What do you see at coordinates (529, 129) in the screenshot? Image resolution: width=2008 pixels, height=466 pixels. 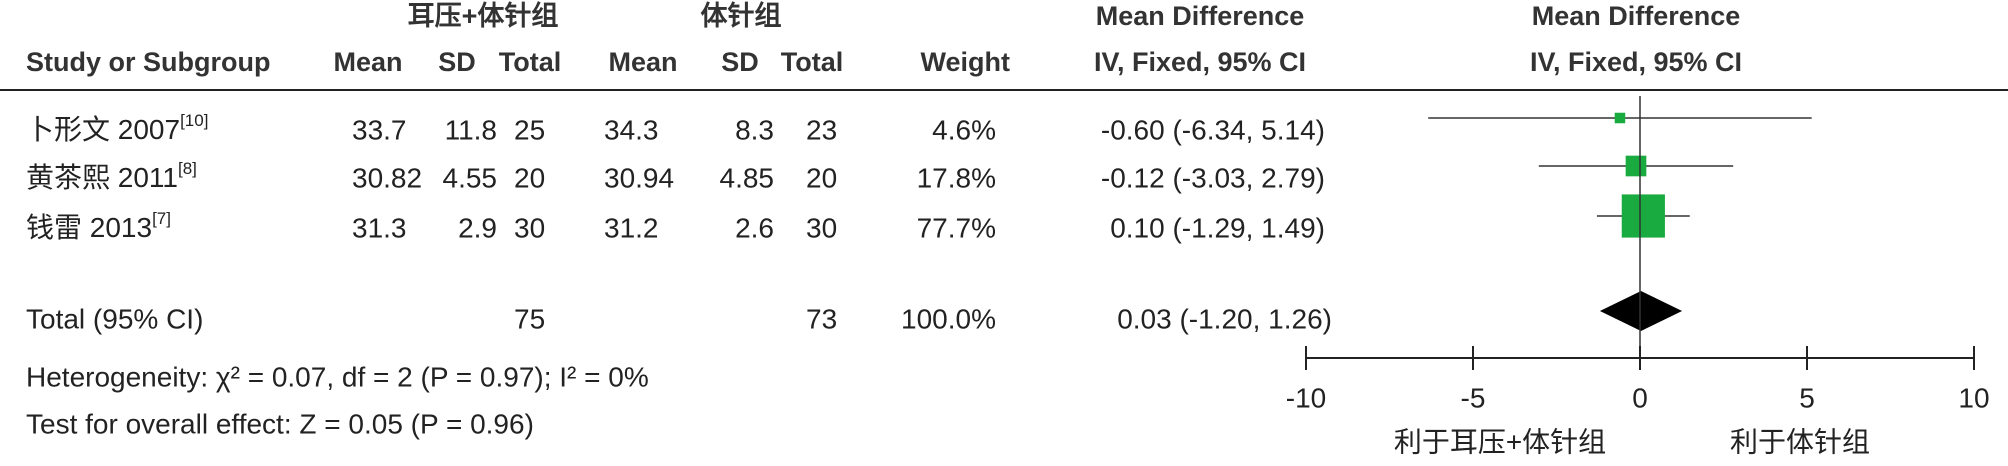 I see `cell: 25` at bounding box center [529, 129].